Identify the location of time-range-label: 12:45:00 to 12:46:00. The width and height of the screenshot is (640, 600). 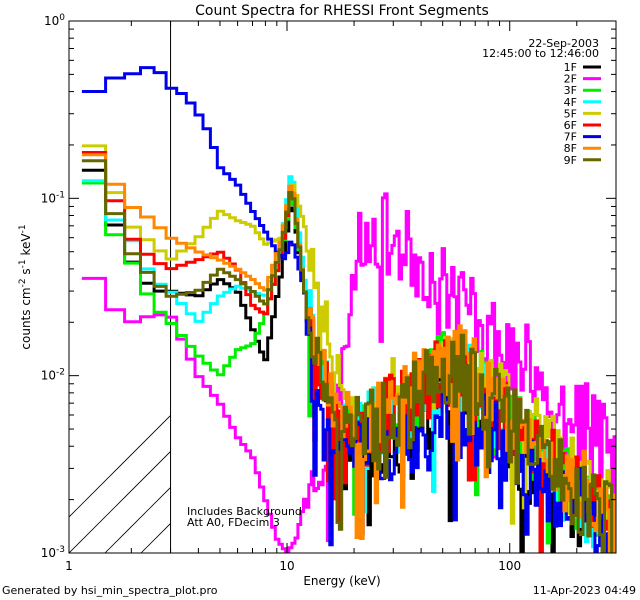
(540, 53).